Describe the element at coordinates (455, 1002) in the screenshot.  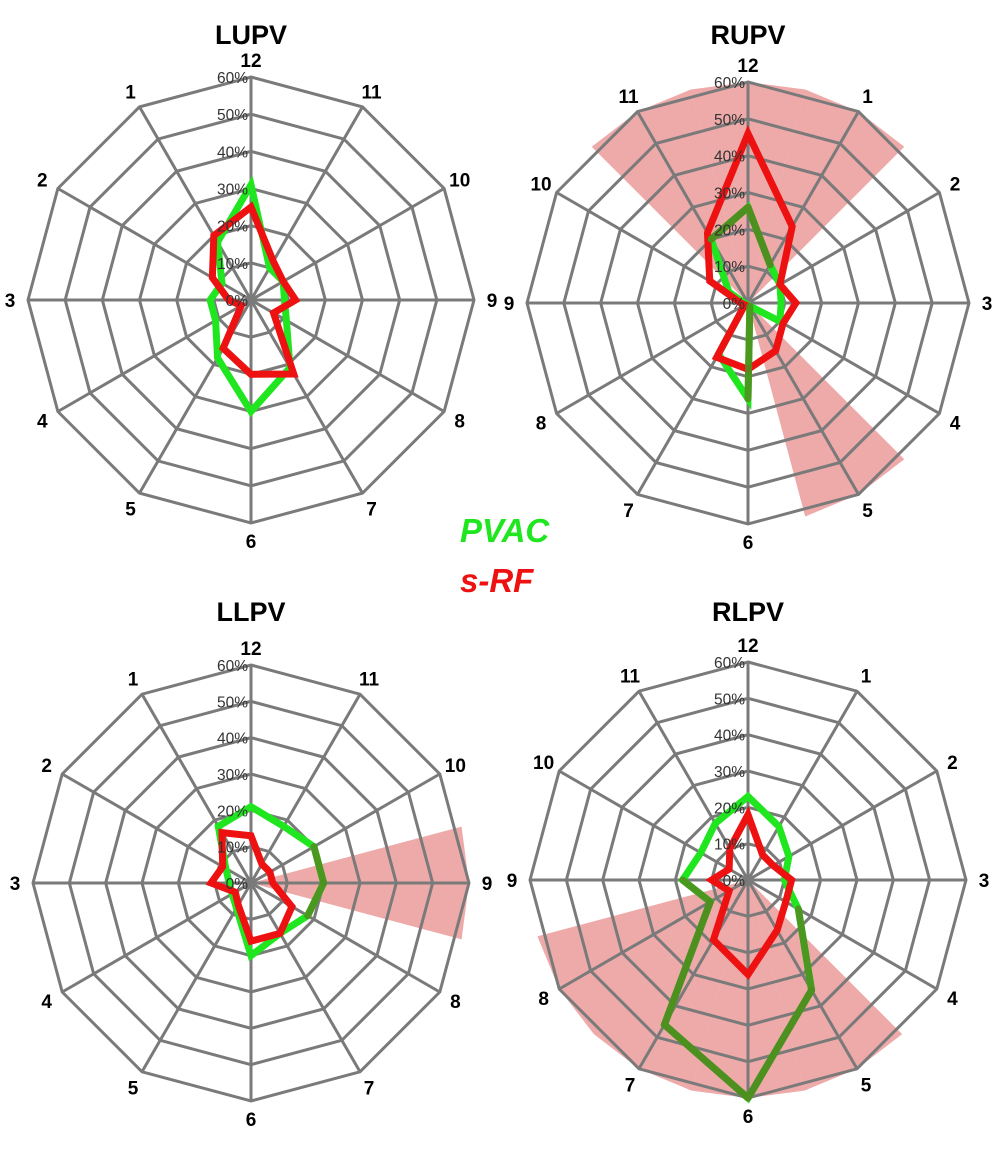
I see `clock-label-llpv-8: 8` at that location.